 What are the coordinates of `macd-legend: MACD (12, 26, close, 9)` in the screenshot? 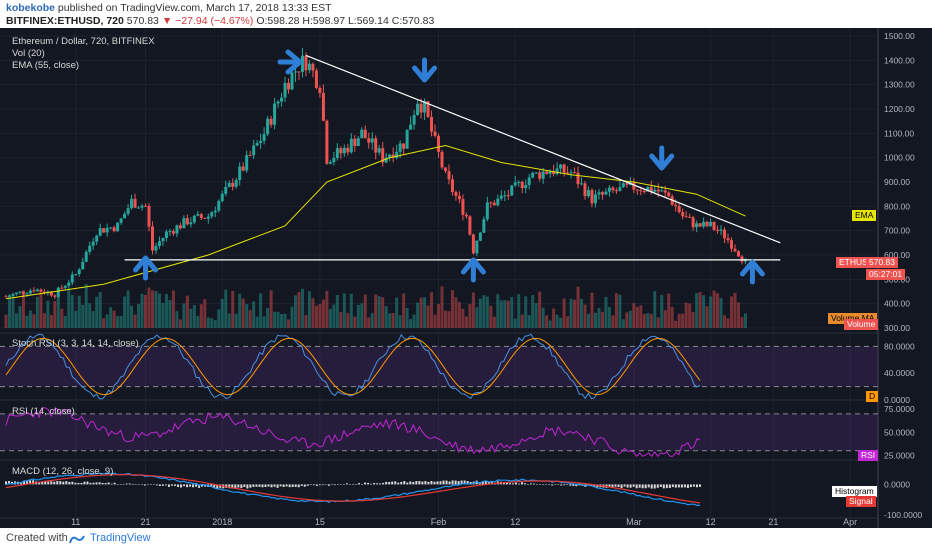 It's located at (63, 471).